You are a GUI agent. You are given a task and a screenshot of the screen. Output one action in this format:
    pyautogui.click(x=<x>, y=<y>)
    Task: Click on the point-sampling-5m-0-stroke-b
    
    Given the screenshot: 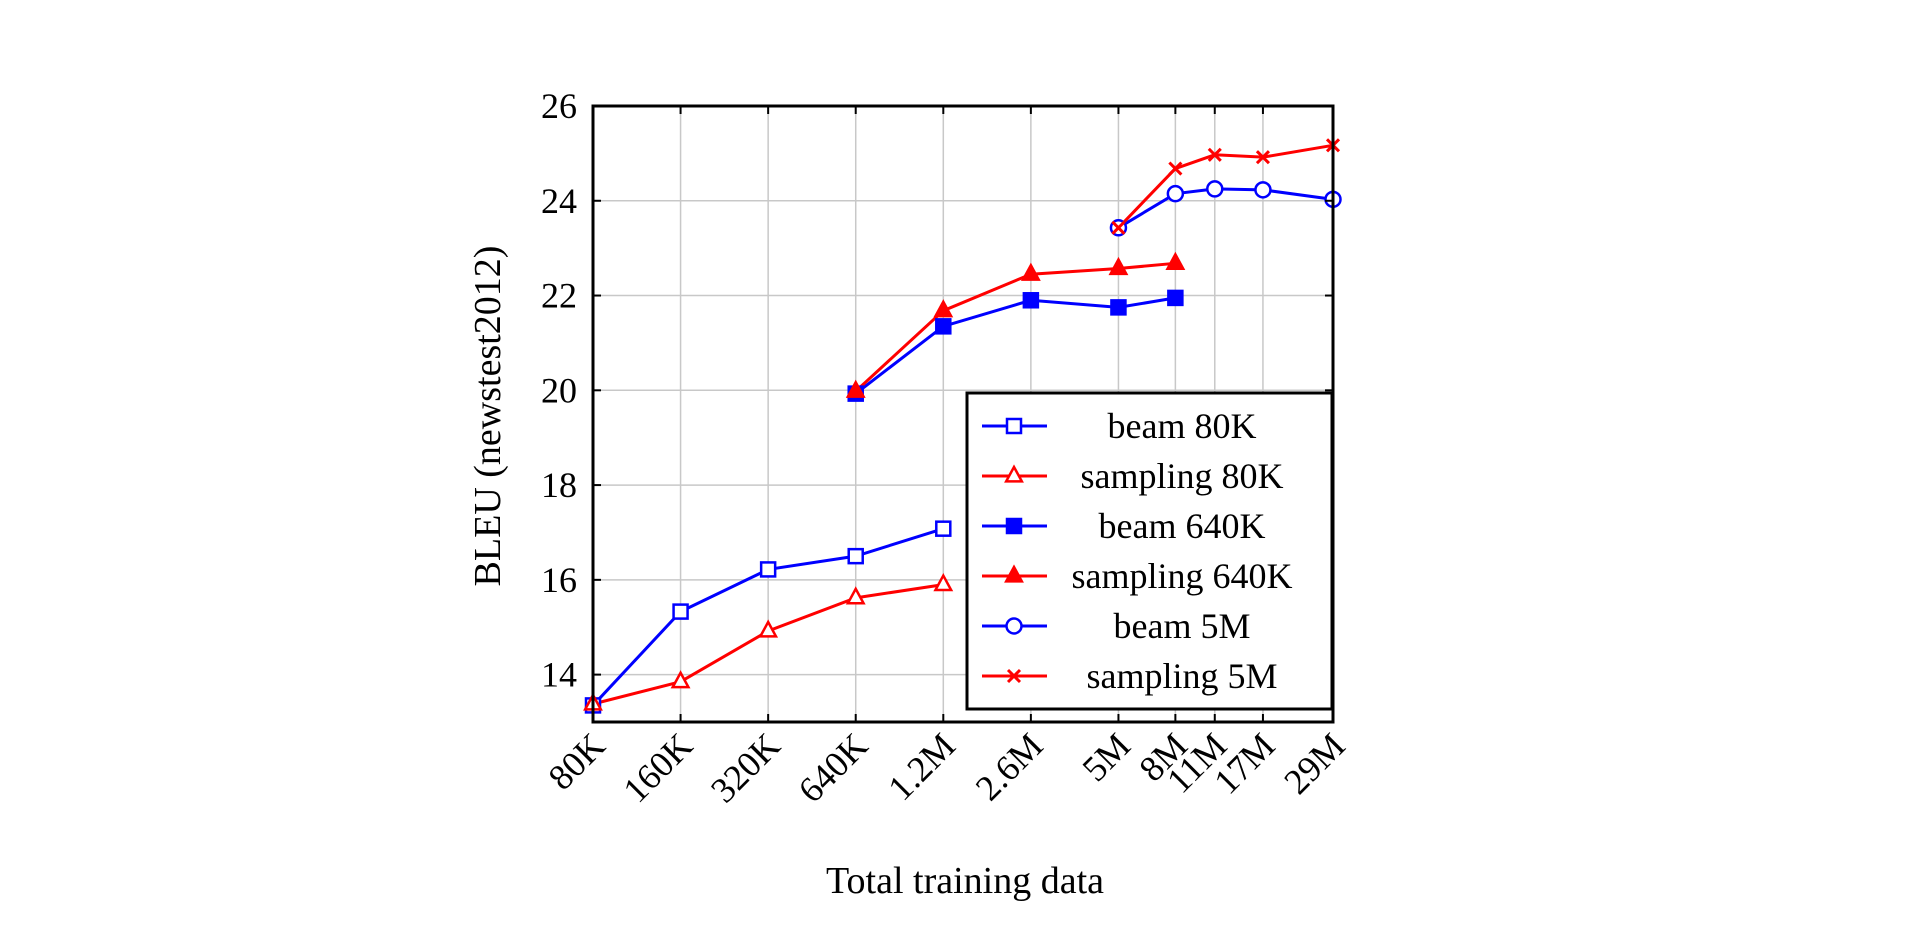 What is the action you would take?
    pyautogui.click(x=1118, y=227)
    